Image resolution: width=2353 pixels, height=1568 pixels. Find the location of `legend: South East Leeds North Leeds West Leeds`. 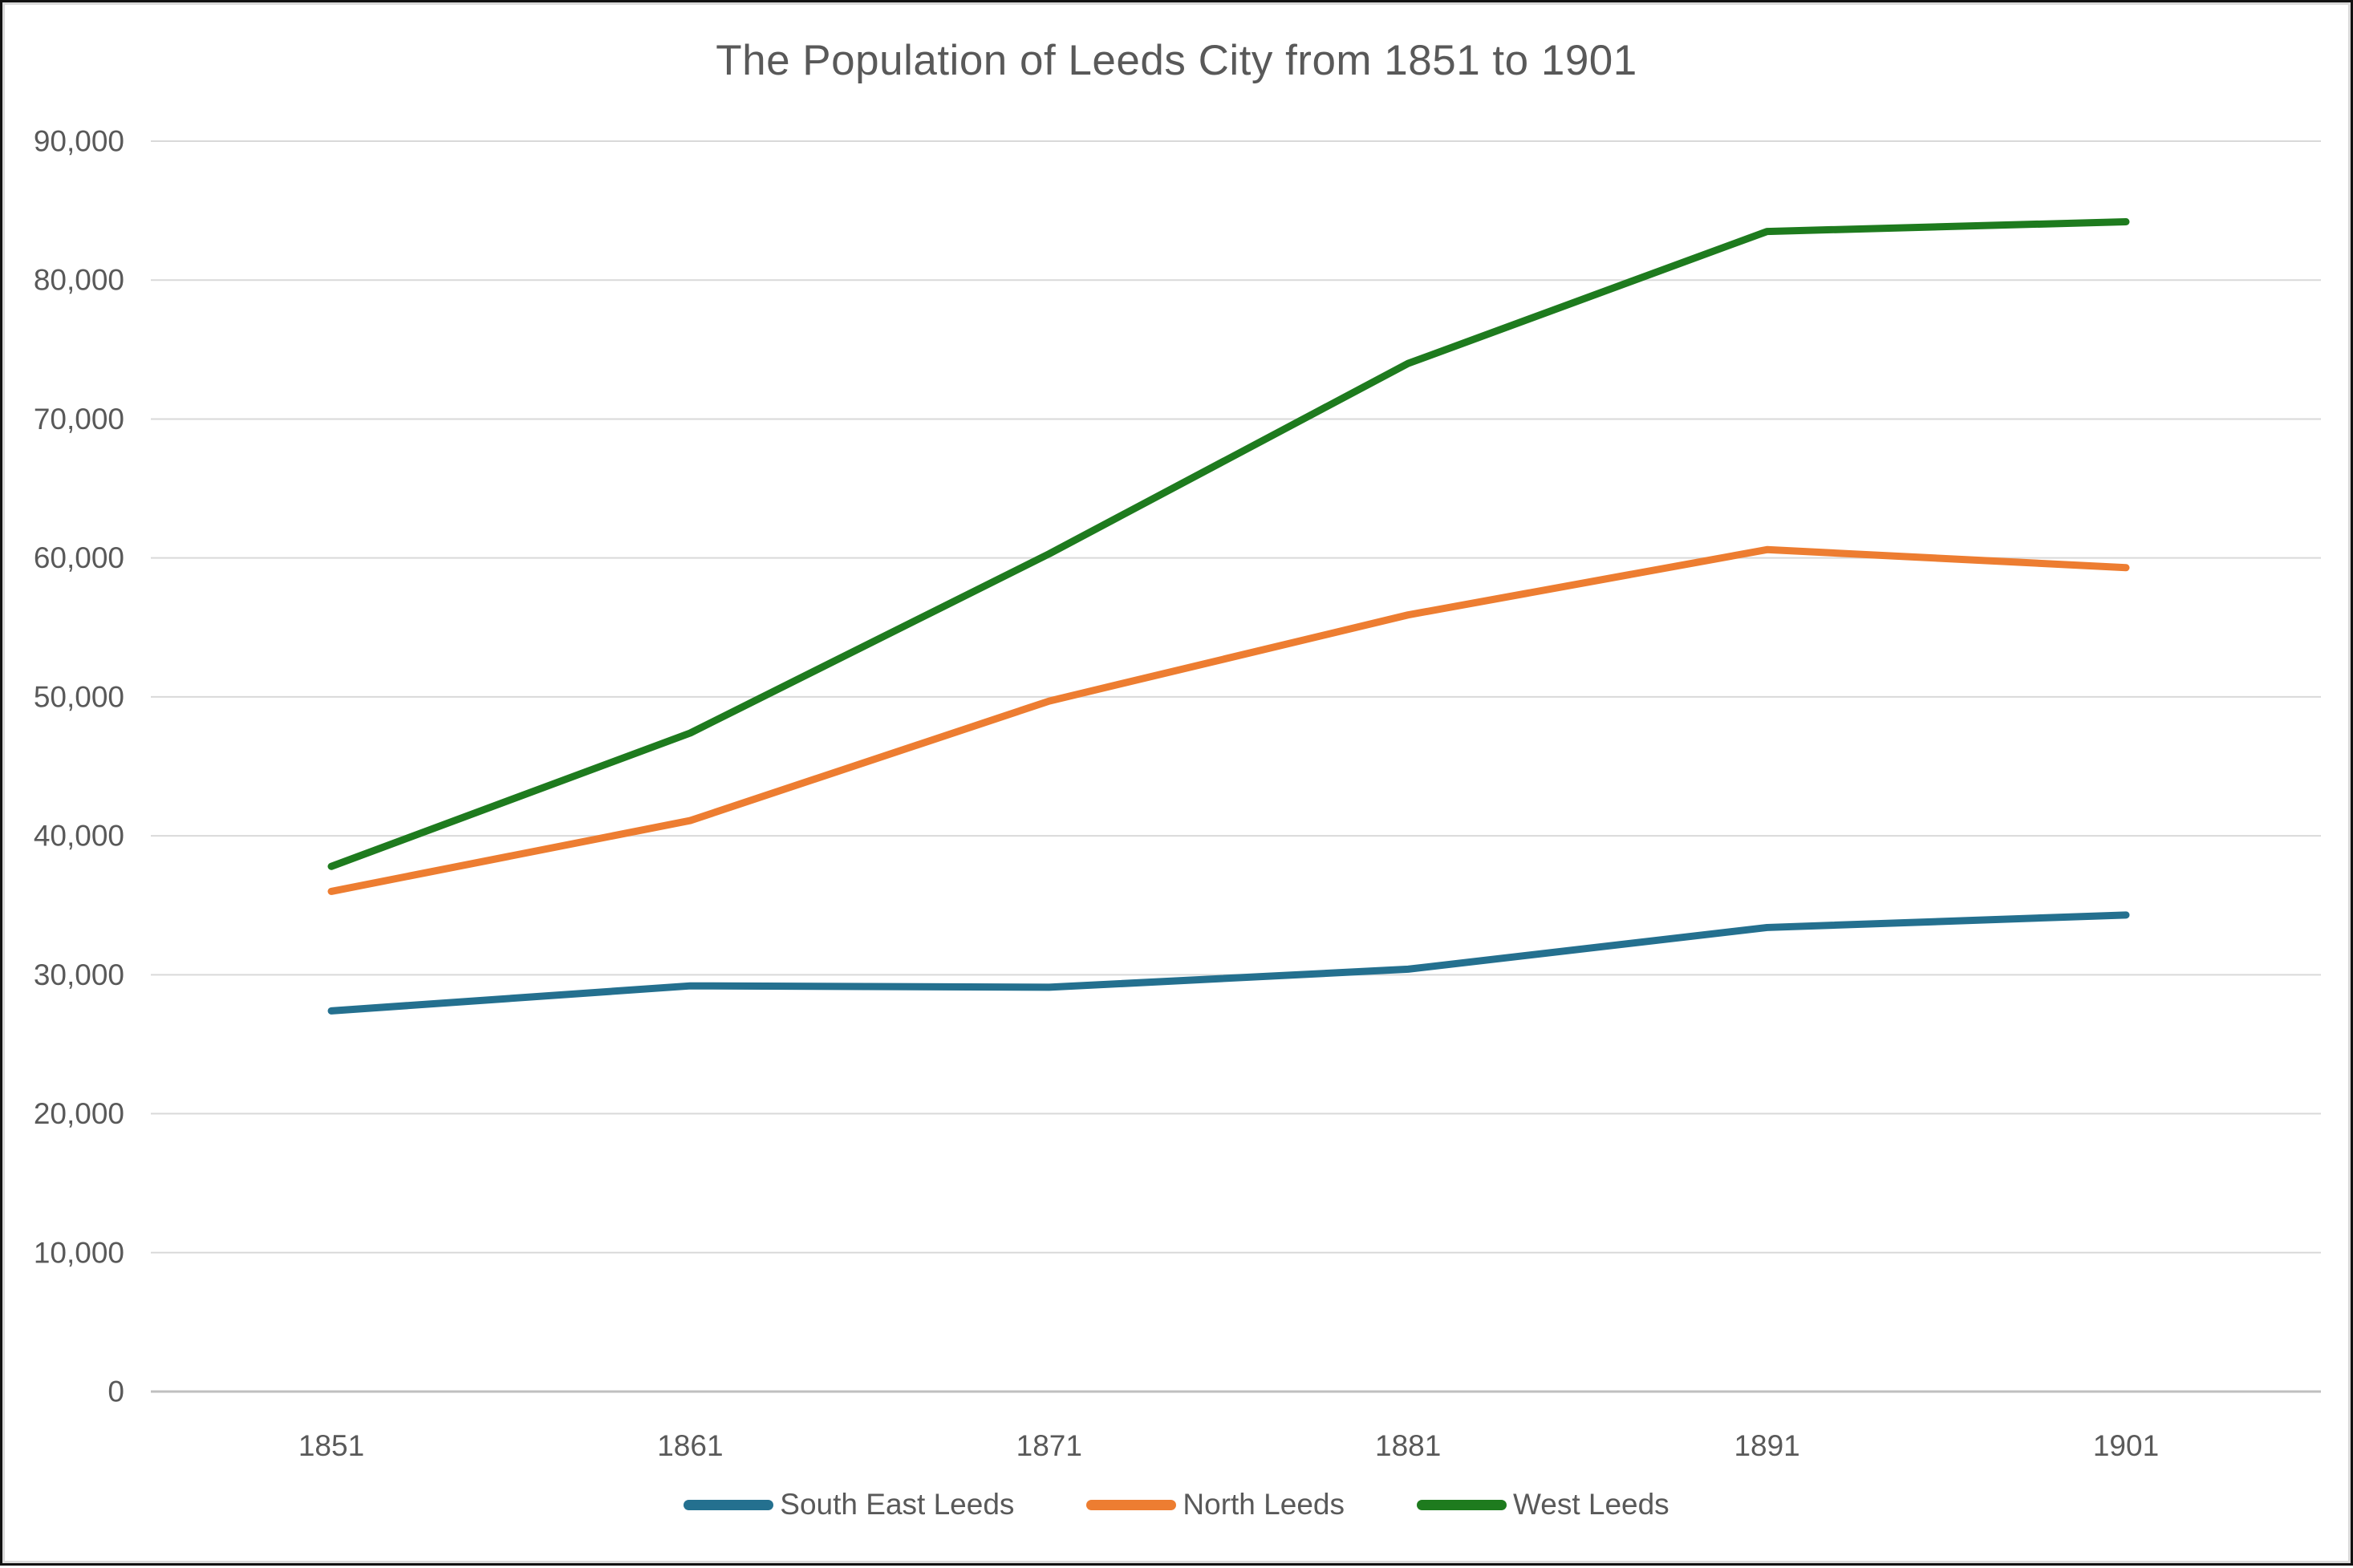

legend: South East Leeds North Leeds West Leeds is located at coordinates (1176, 1504).